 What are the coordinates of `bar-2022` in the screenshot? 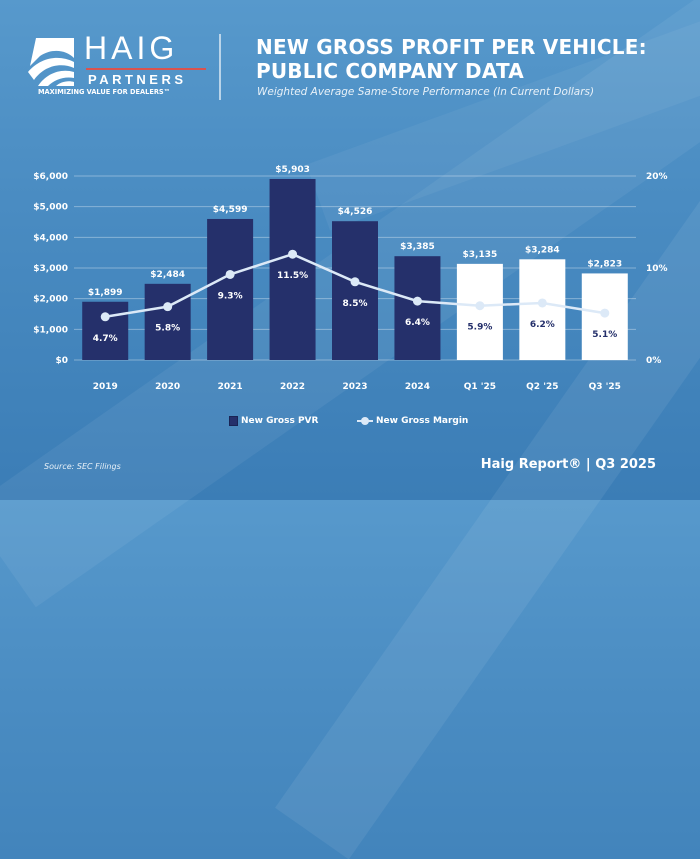 It's located at (292, 269).